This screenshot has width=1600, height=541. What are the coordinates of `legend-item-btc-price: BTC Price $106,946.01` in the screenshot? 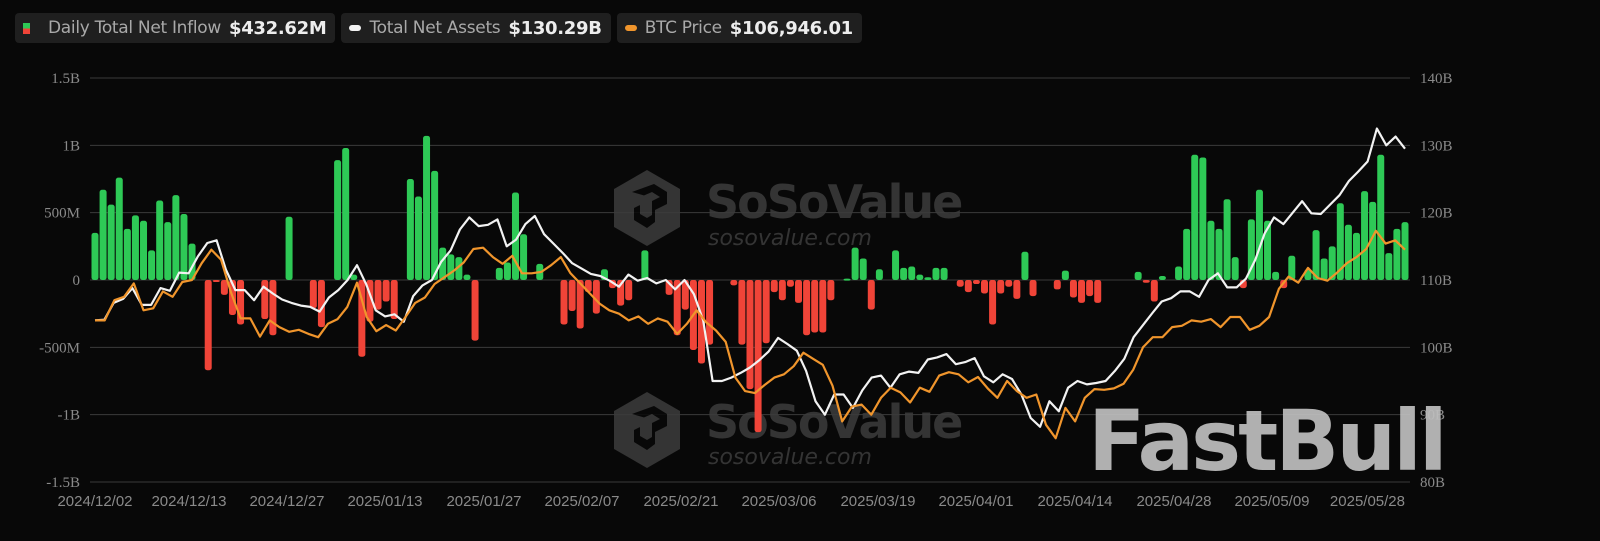 It's located at (739, 28).